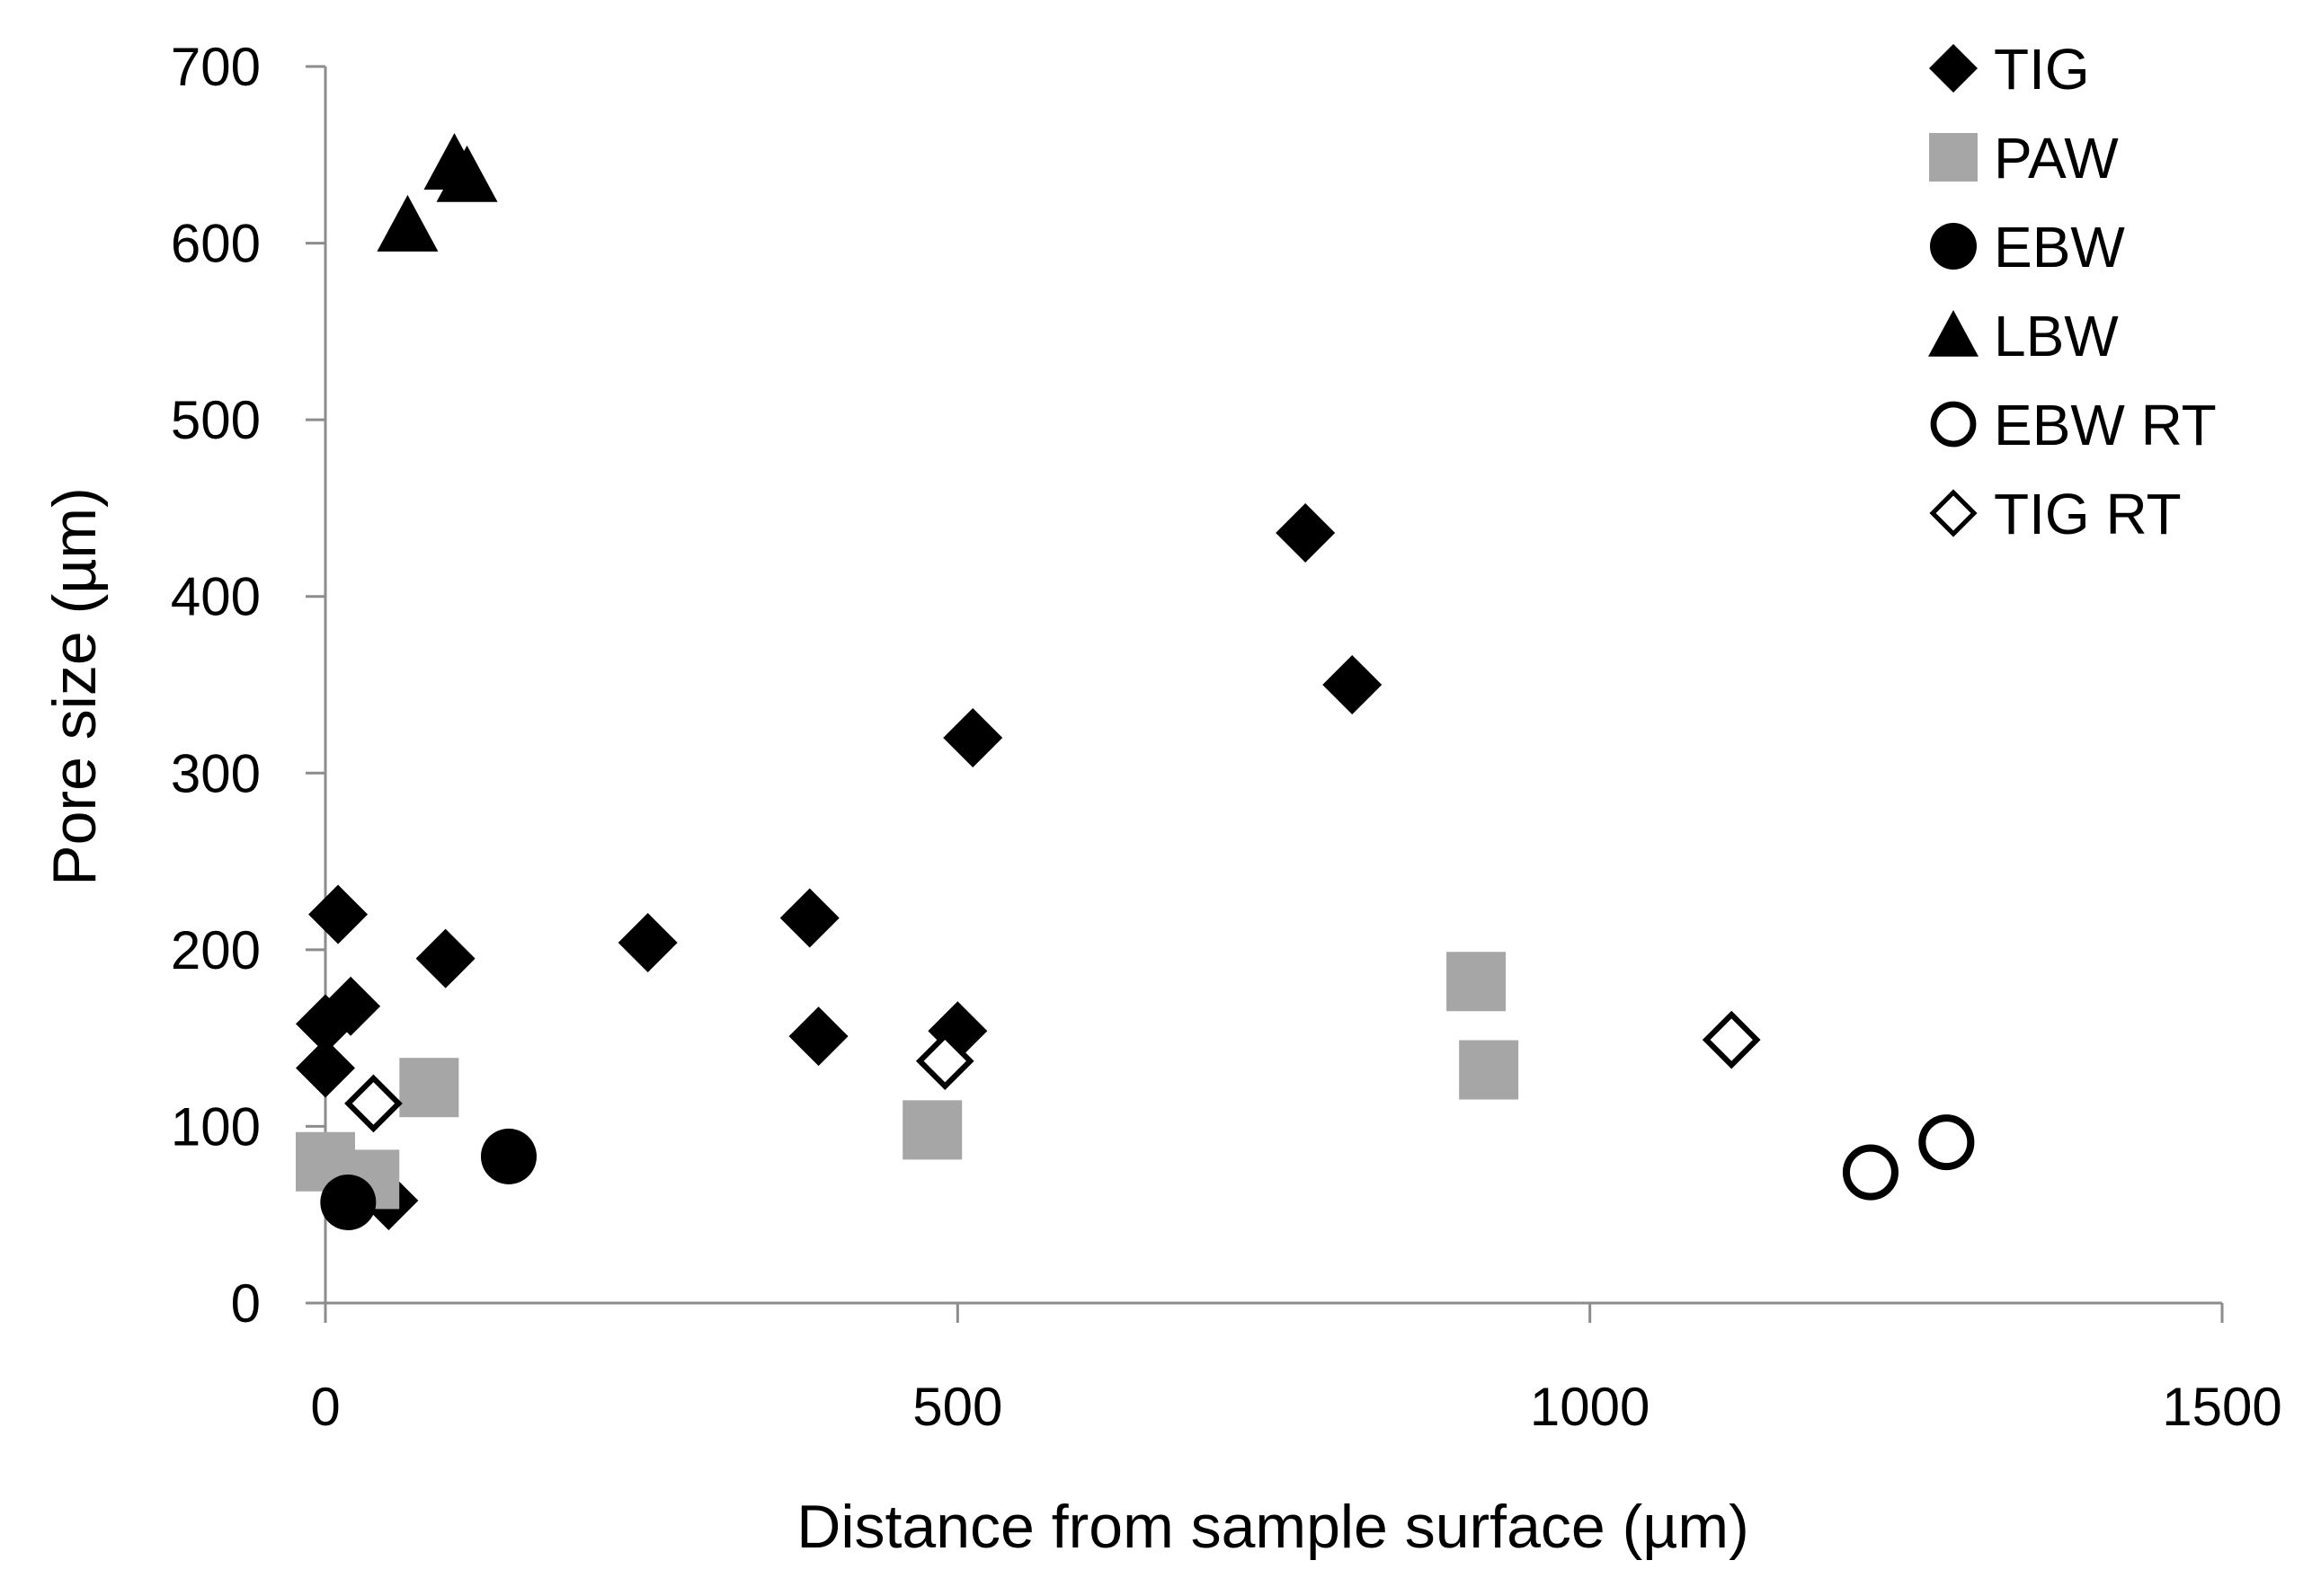 The image size is (2321, 1596). I want to click on y-axis-title: Pore size (µm), so click(75, 686).